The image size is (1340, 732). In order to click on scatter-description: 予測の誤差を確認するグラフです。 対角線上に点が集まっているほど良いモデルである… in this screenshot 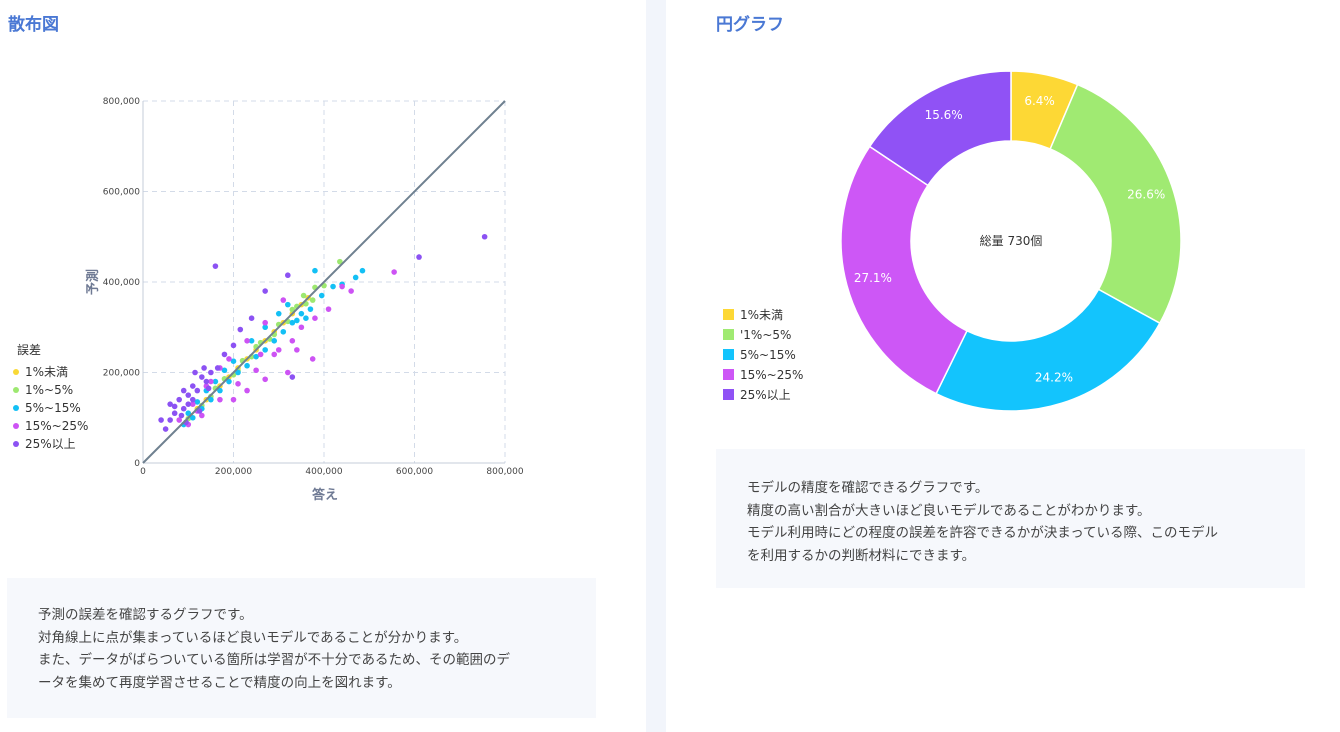, I will do `click(301, 648)`.